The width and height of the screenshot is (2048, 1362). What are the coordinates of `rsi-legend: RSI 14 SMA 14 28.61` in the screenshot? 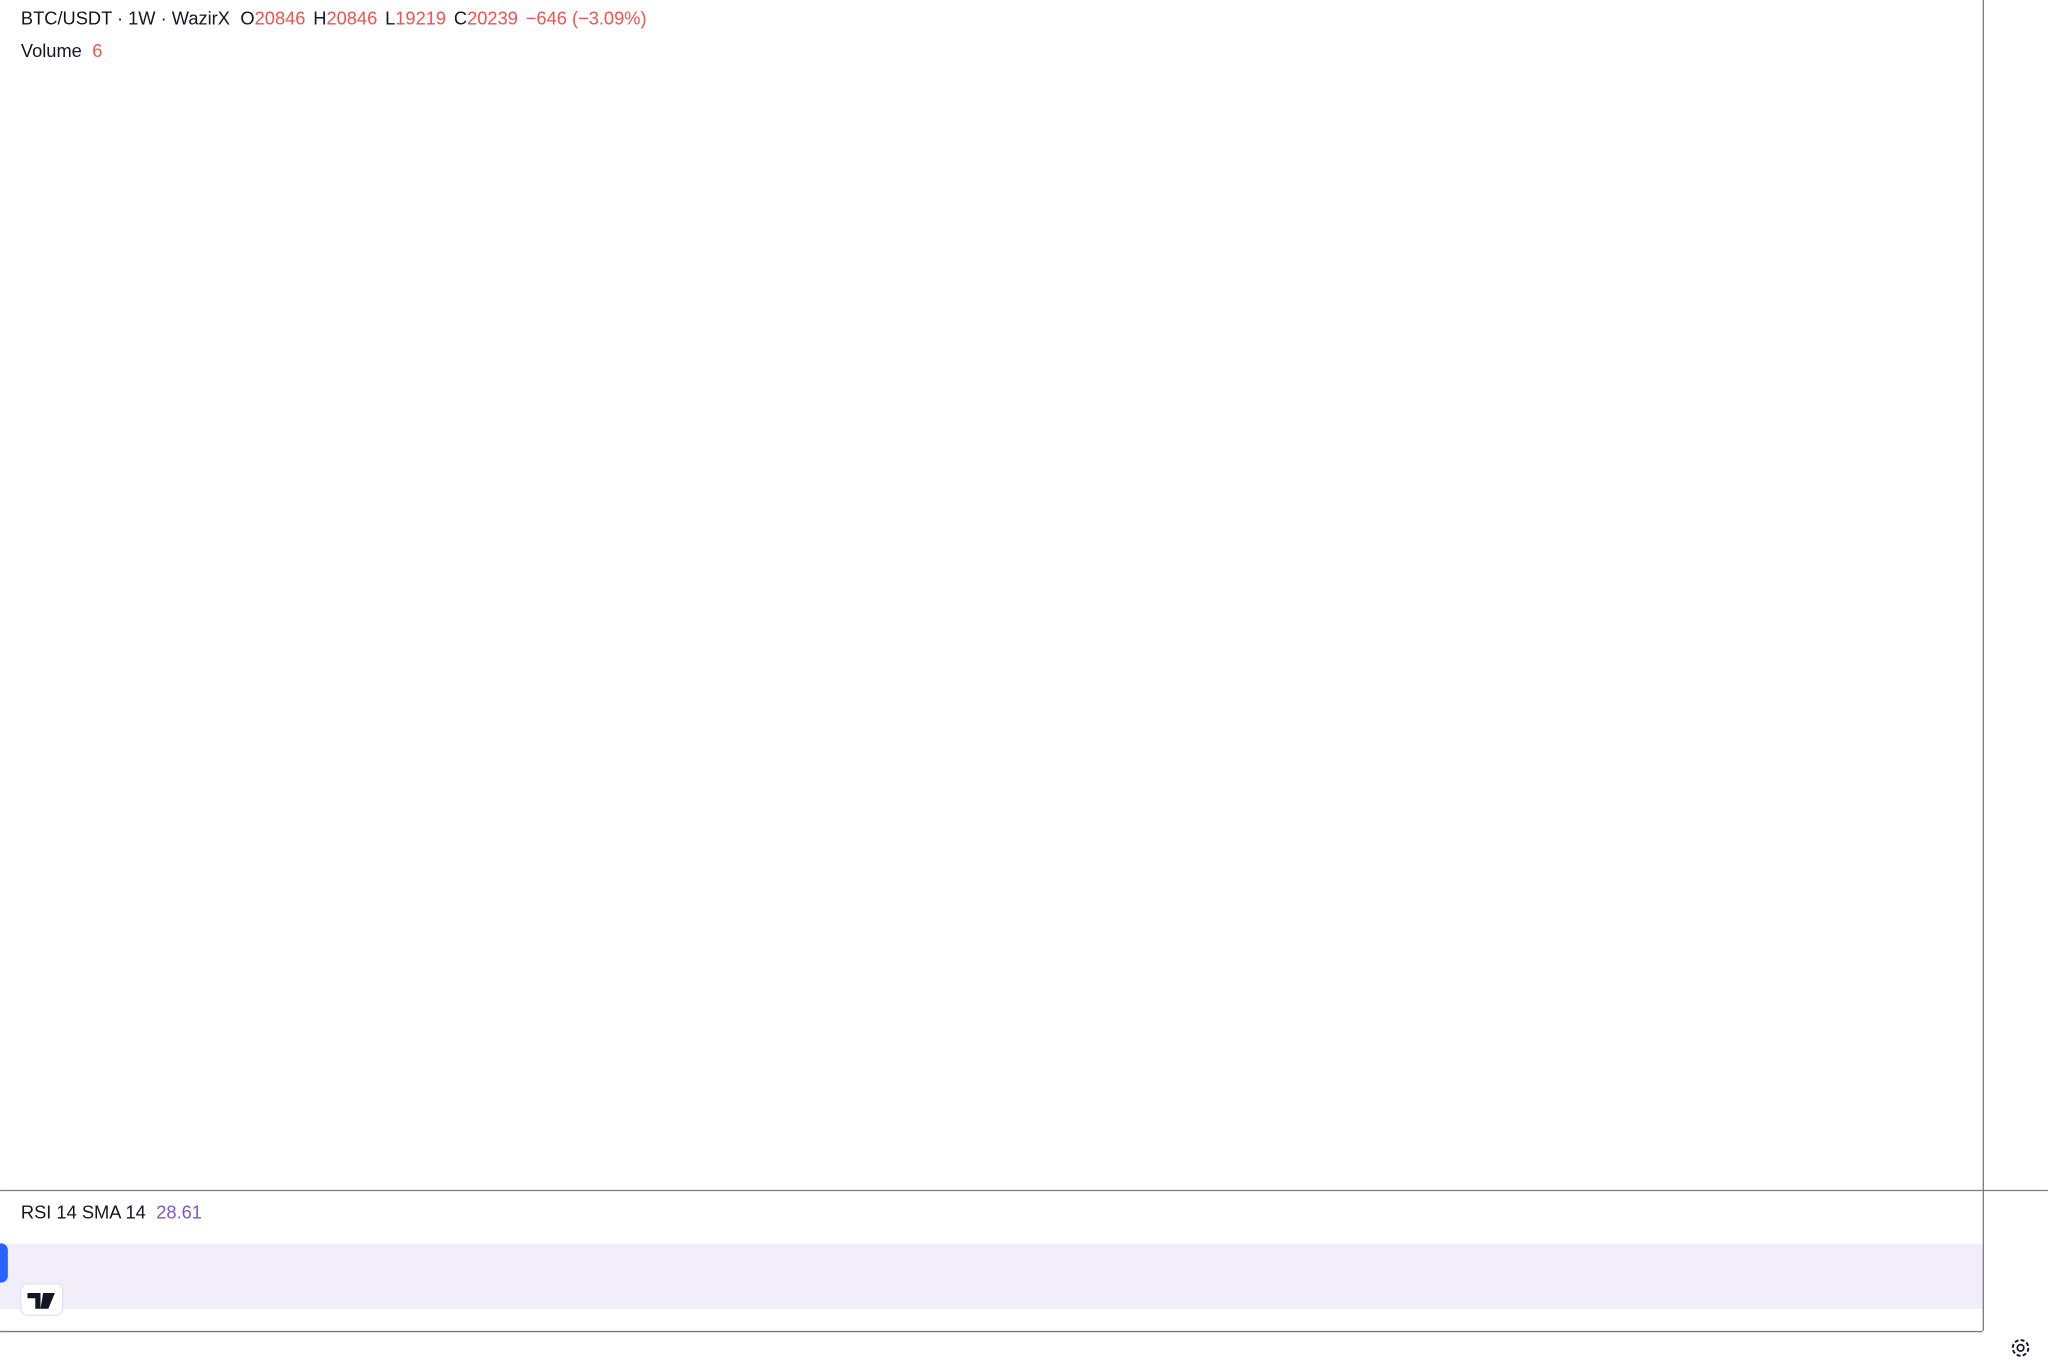 It's located at (111, 1211).